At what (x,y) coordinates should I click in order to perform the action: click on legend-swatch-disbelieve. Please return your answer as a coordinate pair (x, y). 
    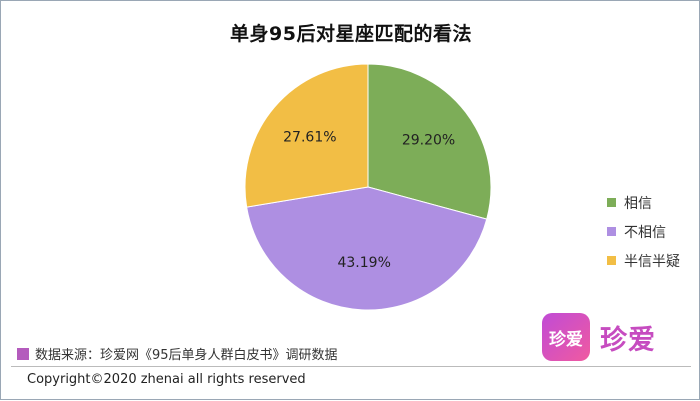
    Looking at the image, I should click on (611, 231).